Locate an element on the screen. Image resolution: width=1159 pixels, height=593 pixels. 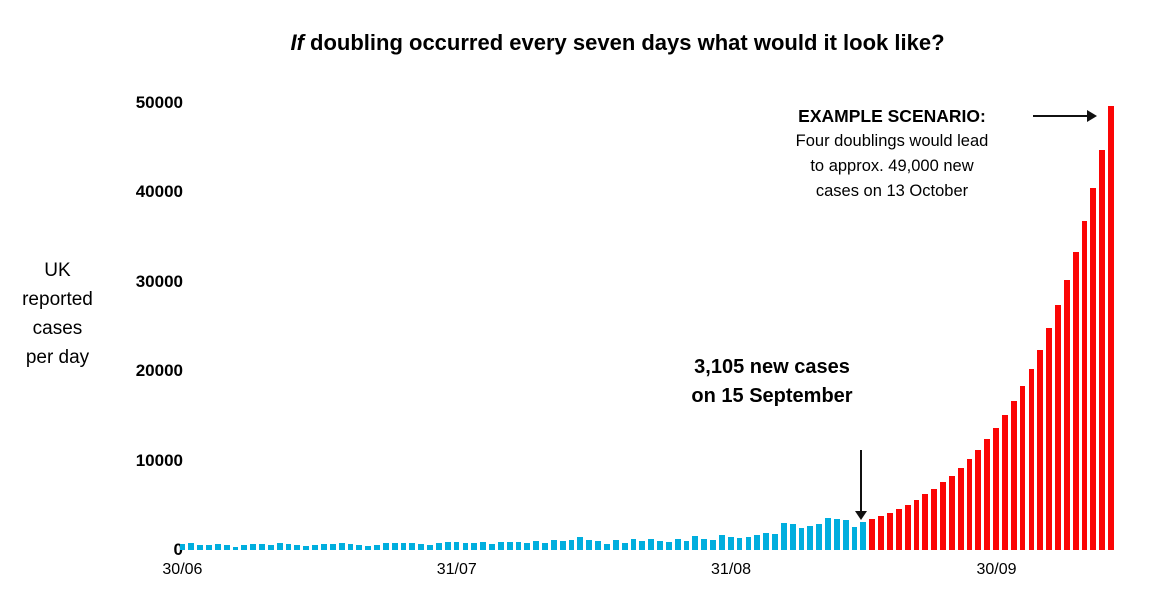
scenario-line: cases on 13 October is located at coordinates (892, 191).